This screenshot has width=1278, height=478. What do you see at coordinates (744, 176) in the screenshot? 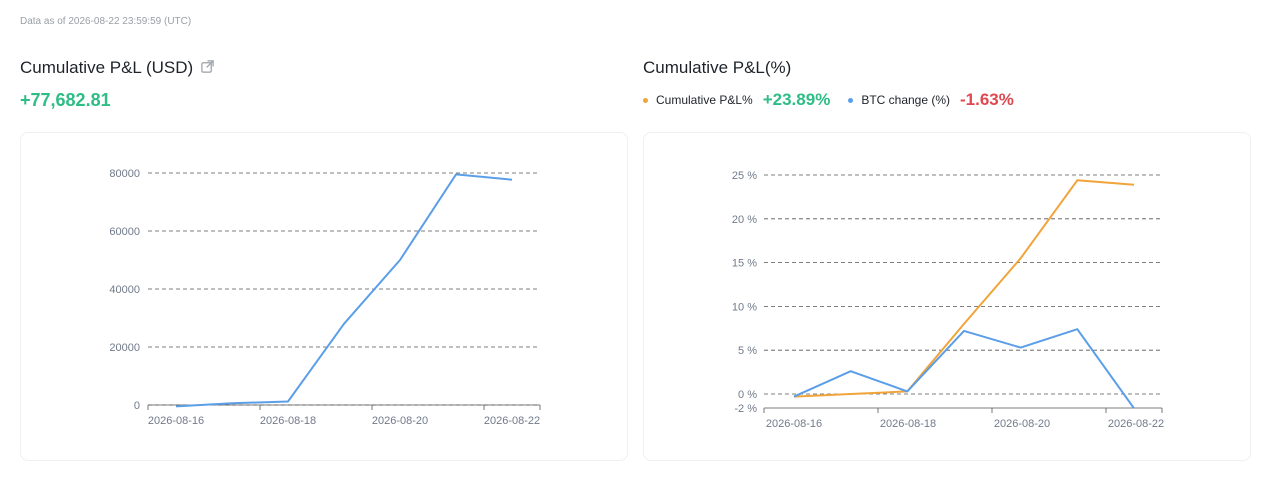
I see `y-tick-label: 25 %` at bounding box center [744, 176].